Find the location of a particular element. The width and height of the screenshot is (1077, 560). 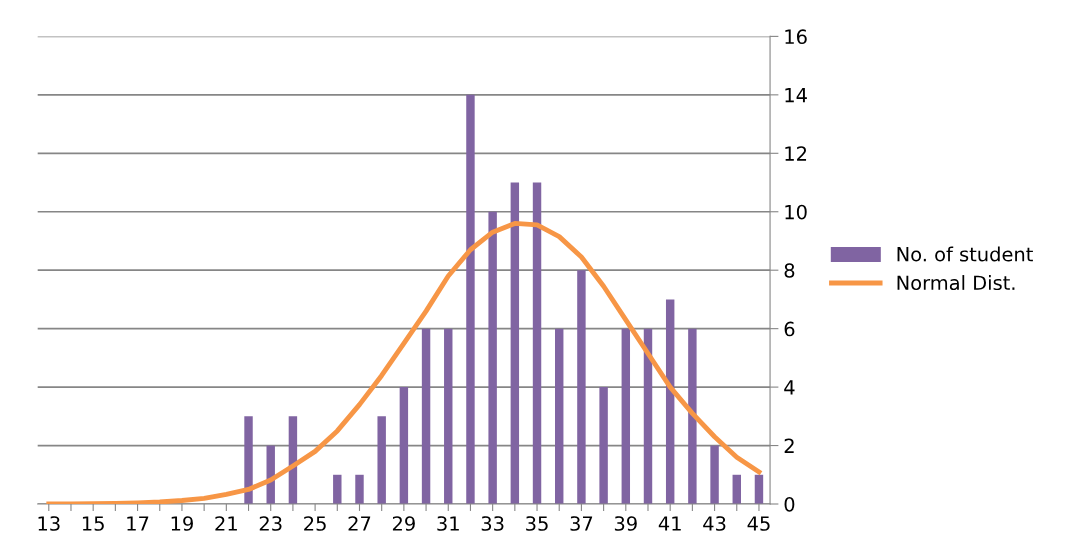

legend-label: Normal Dist. is located at coordinates (956, 283).